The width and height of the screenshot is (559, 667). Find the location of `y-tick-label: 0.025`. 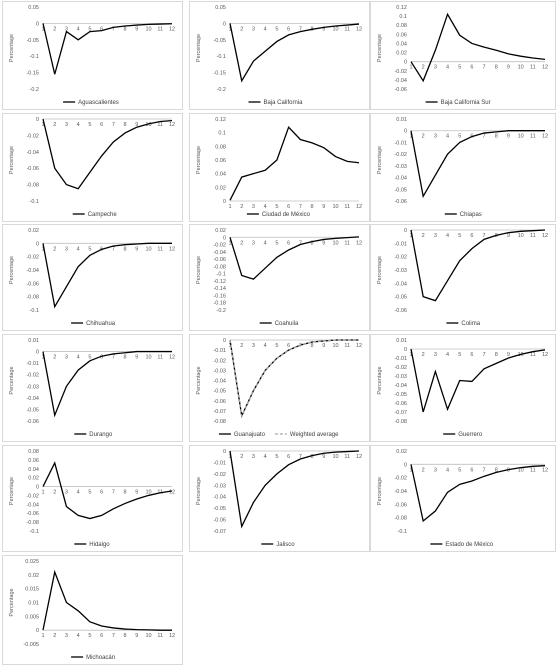

y-tick-label: 0.025 is located at coordinates (32, 562).